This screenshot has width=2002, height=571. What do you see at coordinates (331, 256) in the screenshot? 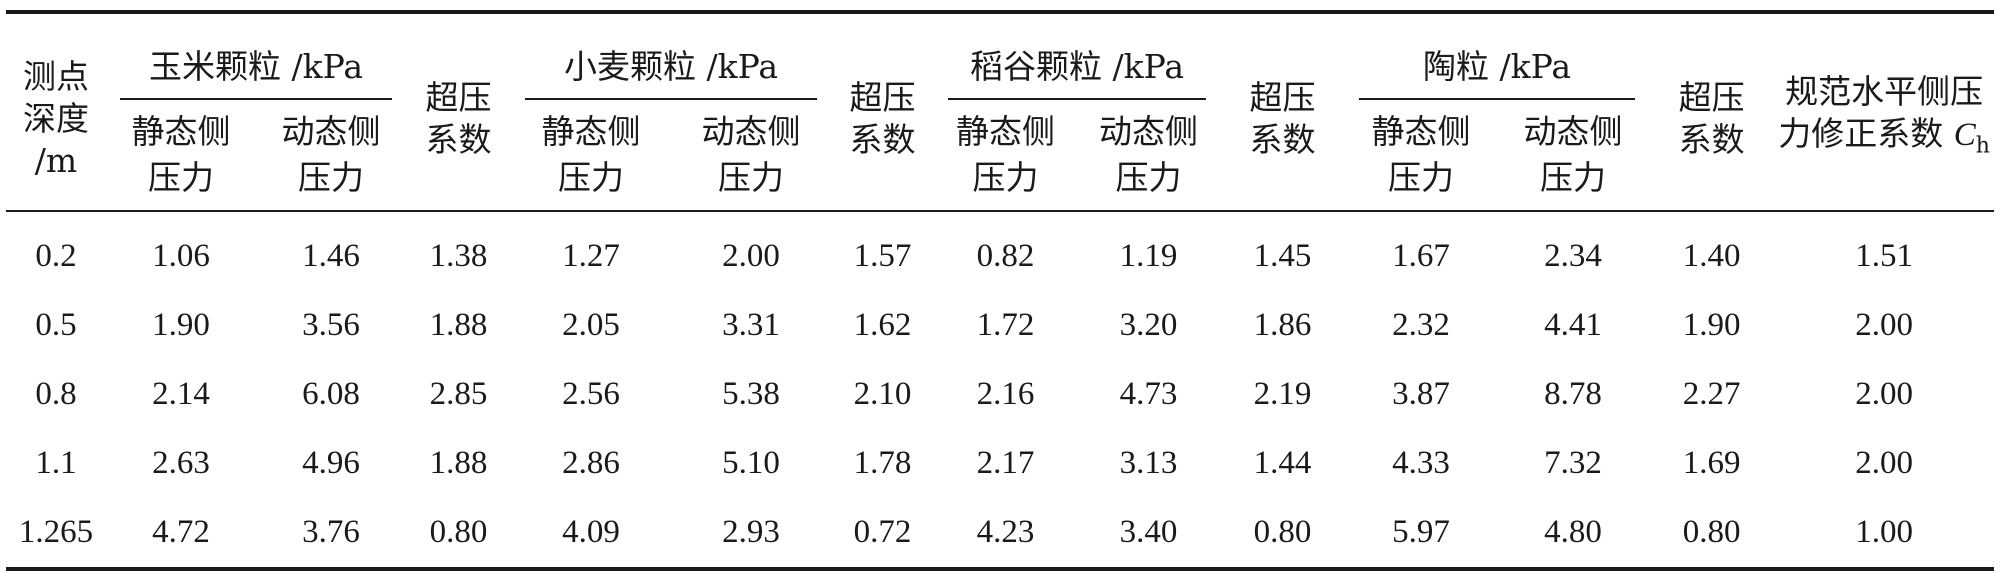
I see `table-cell: 1.46` at bounding box center [331, 256].